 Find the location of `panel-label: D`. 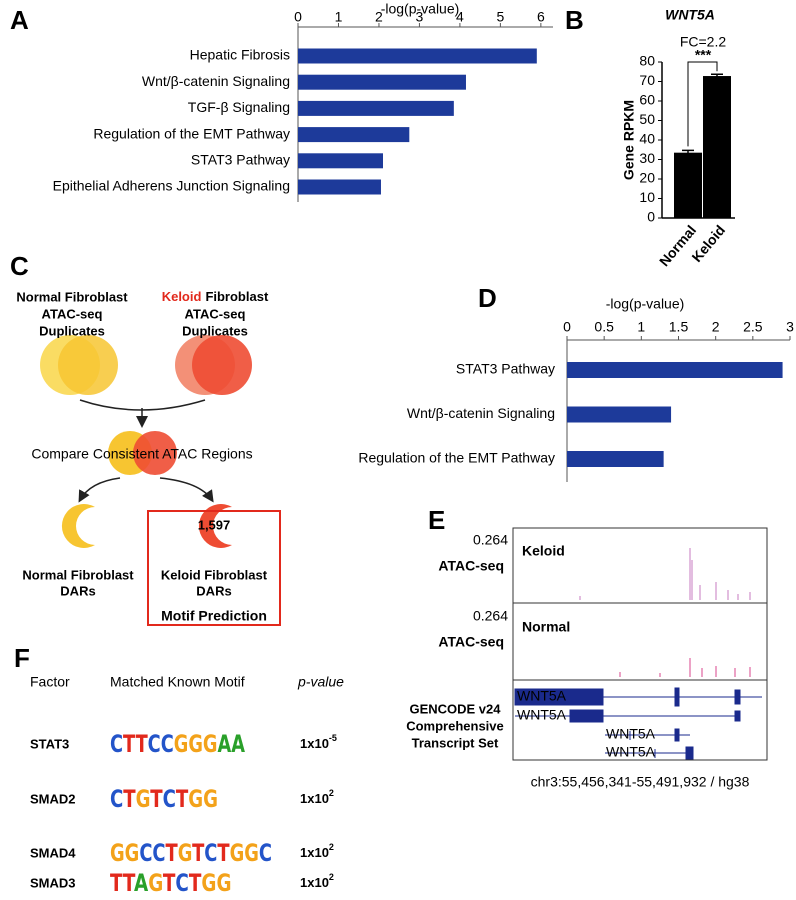

panel-label: D is located at coordinates (487, 298).